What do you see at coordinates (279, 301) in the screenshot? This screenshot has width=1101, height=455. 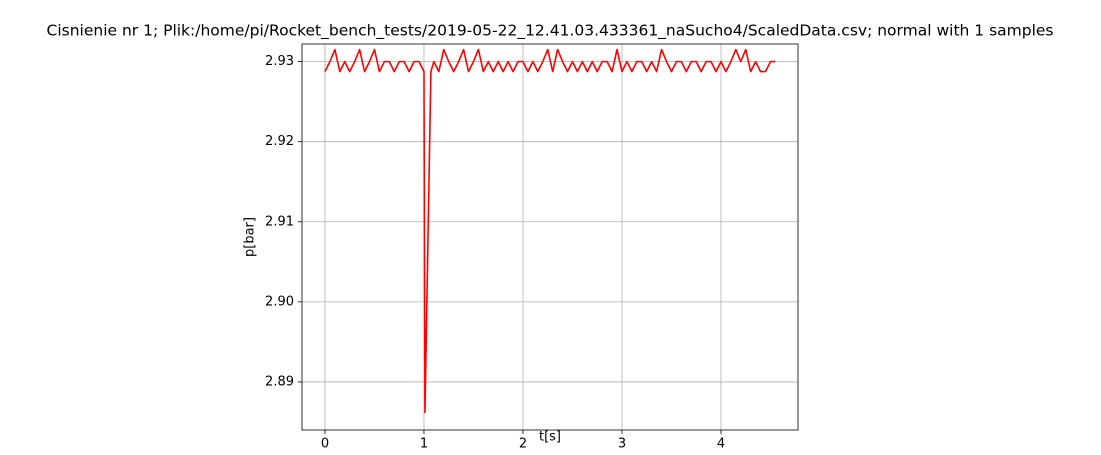 I see `y-tick-label: 2.90` at bounding box center [279, 301].